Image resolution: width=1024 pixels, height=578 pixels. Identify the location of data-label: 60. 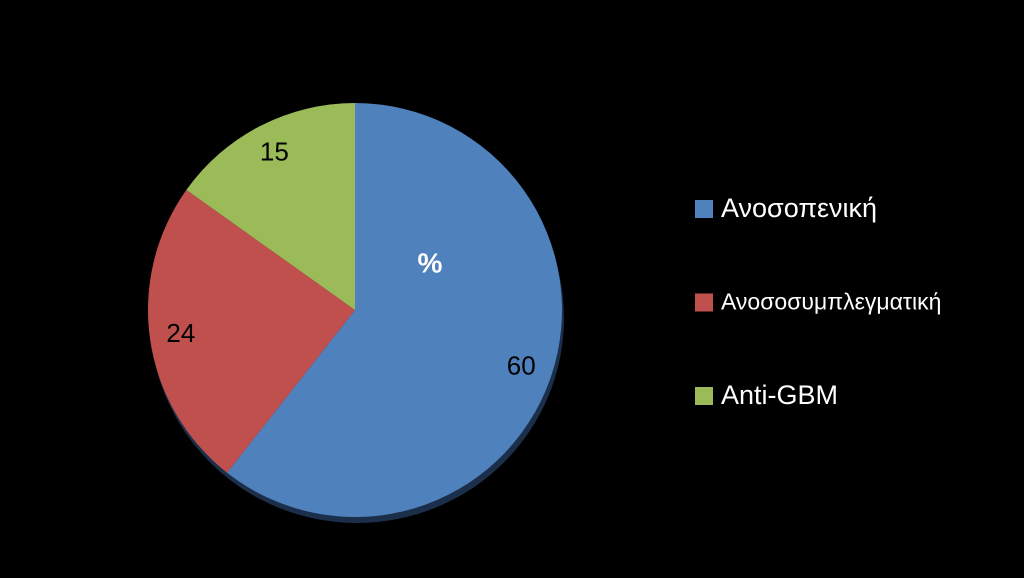
(521, 365).